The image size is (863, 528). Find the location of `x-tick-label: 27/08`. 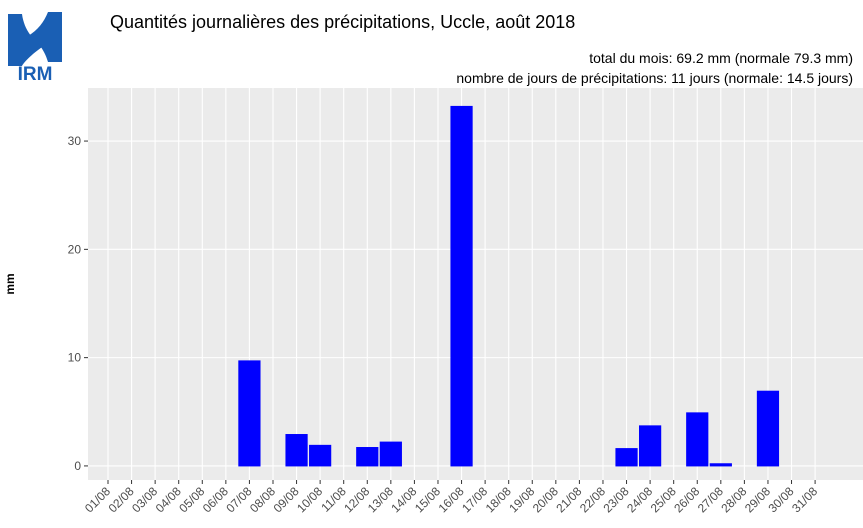

x-tick-label: 27/08 is located at coordinates (710, 499).